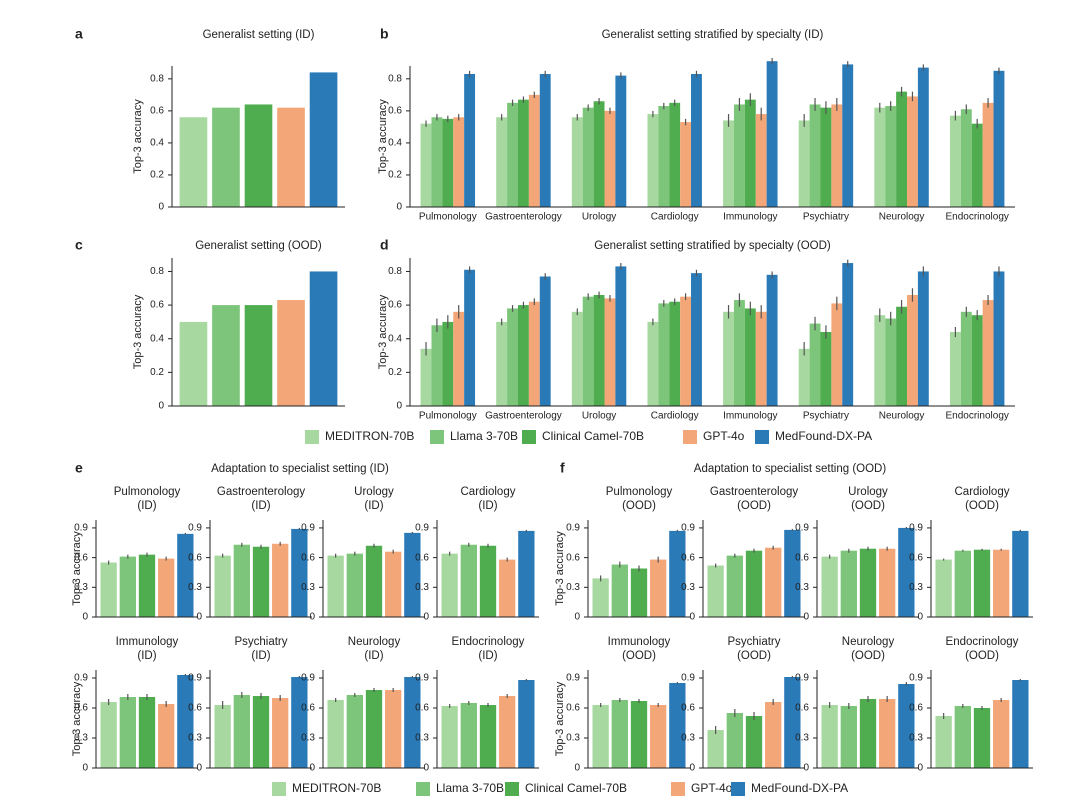 This screenshot has width=1080, height=797. I want to click on y-tick-label: 0.8, so click(157, 78).